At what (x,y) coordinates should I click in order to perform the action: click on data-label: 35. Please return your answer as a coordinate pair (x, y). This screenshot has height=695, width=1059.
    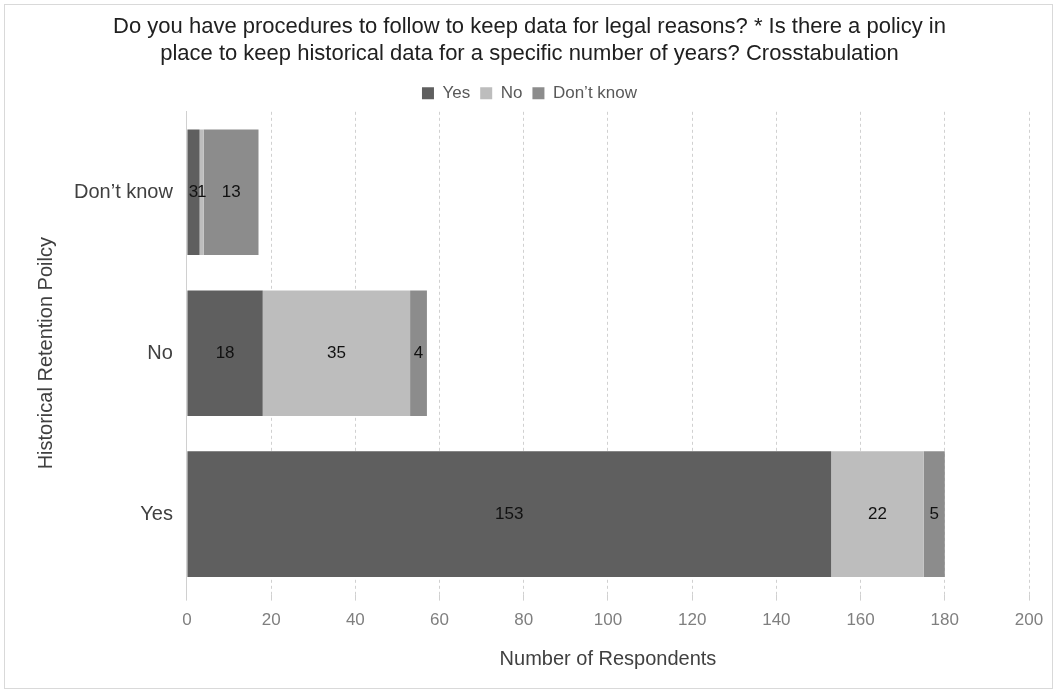
    Looking at the image, I should click on (336, 352).